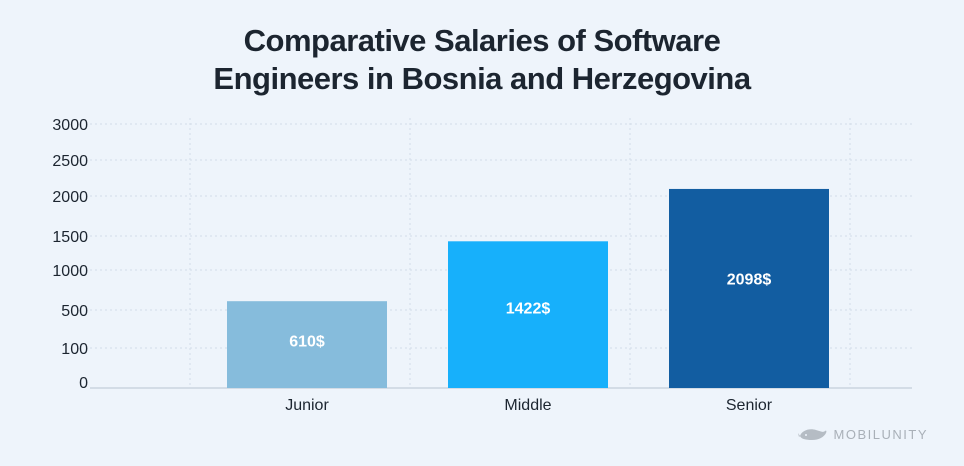  I want to click on bar-senior, so click(749, 288).